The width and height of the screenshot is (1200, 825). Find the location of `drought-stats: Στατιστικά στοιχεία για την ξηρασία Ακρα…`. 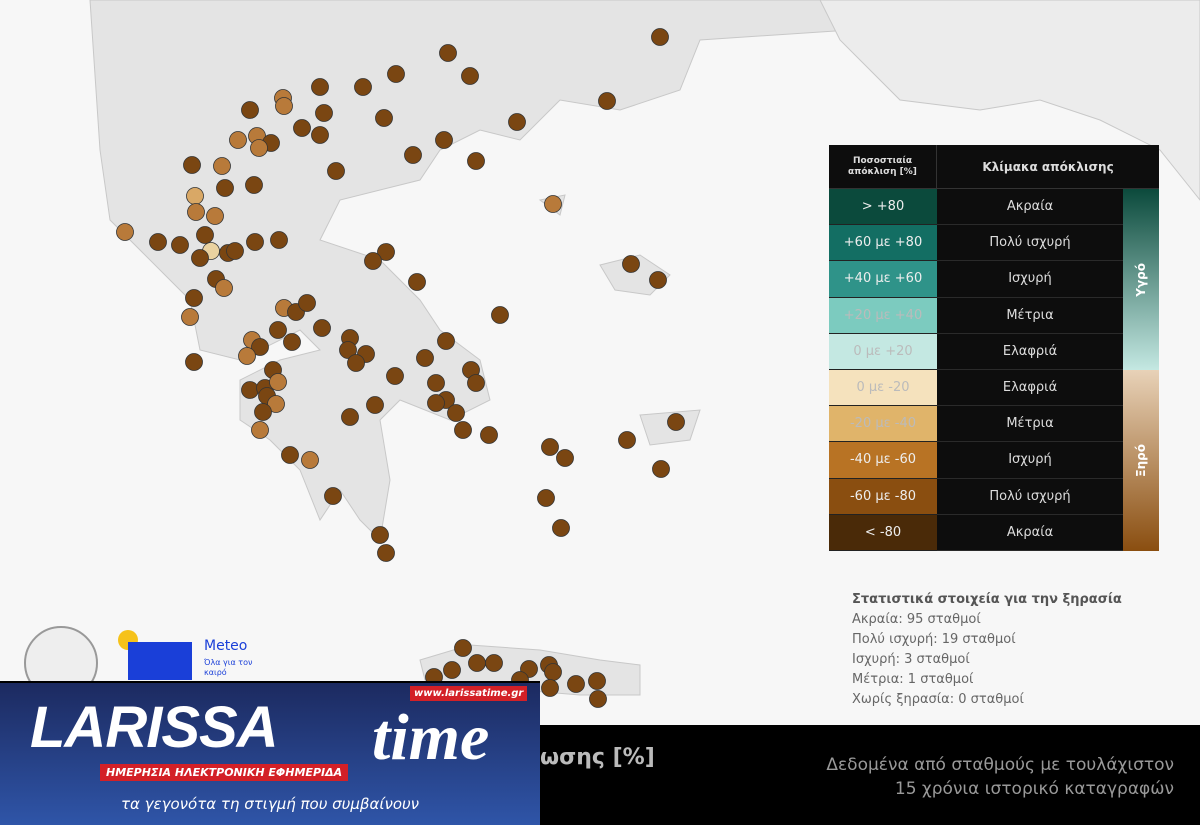

drought-stats: Στατιστικά στοιχεία για την ξηρασία Ακρα… is located at coordinates (987, 650).